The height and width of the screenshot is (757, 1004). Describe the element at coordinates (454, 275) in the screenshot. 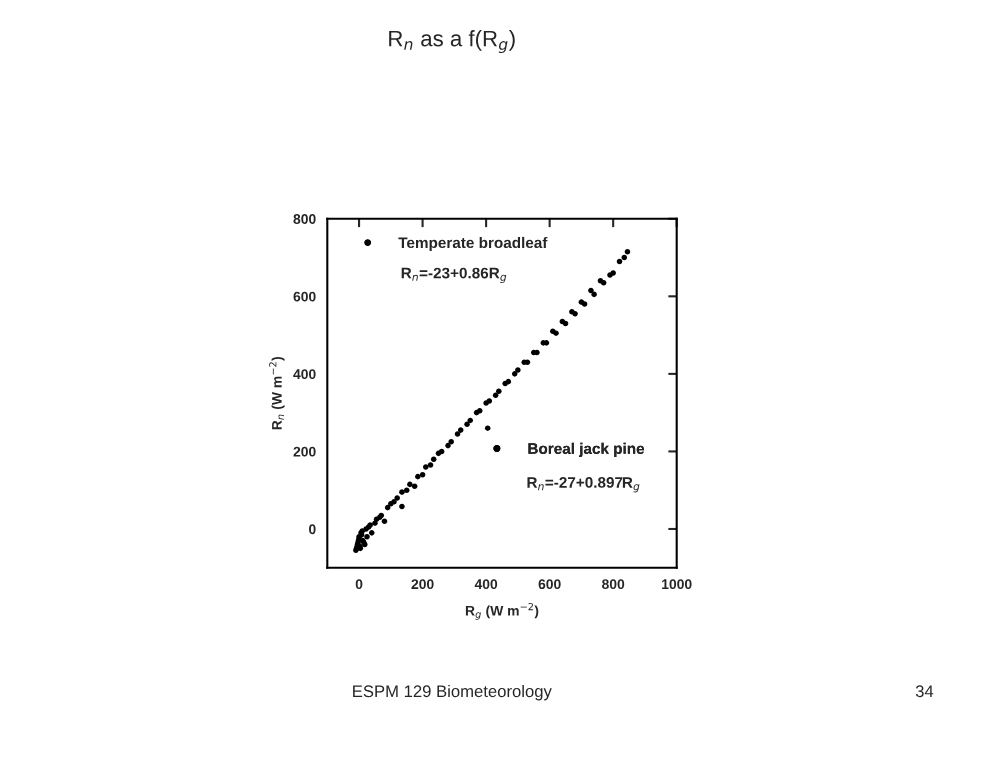

I see `annotation: R$_{n}$=-23+0.86R$_{g}$` at that location.